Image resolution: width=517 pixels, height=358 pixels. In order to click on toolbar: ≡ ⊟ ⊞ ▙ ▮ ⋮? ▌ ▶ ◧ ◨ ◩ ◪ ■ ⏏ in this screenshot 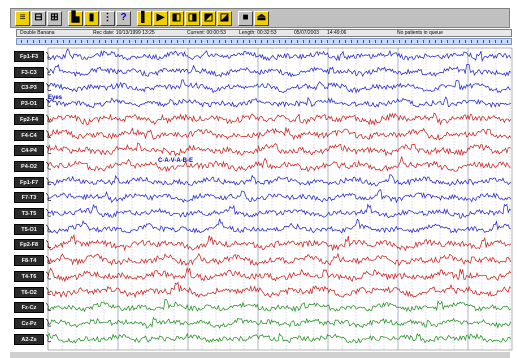, I will do `click(260, 18)`.